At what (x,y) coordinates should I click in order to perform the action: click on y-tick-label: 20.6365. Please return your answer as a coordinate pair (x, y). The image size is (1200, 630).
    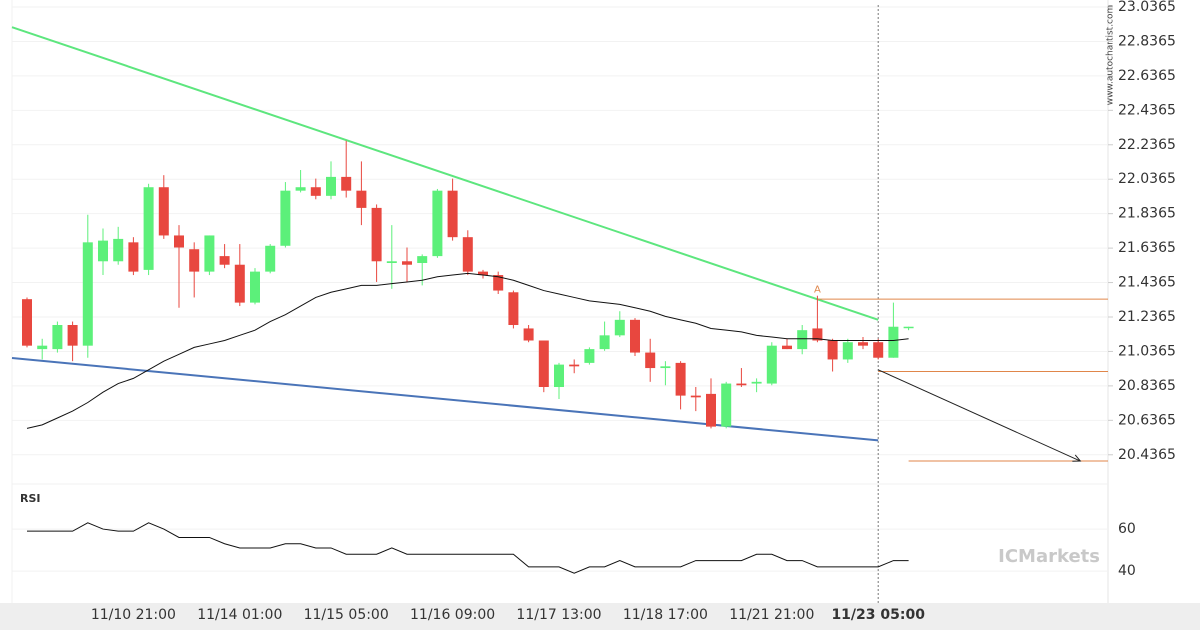
    Looking at the image, I should click on (1147, 420).